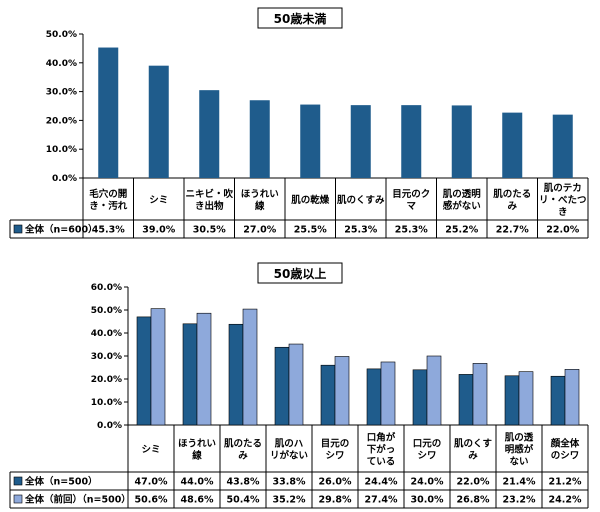 This screenshot has height=512, width=600. Describe the element at coordinates (427, 482) in the screenshot. I see `data-label: 24.0%` at that location.